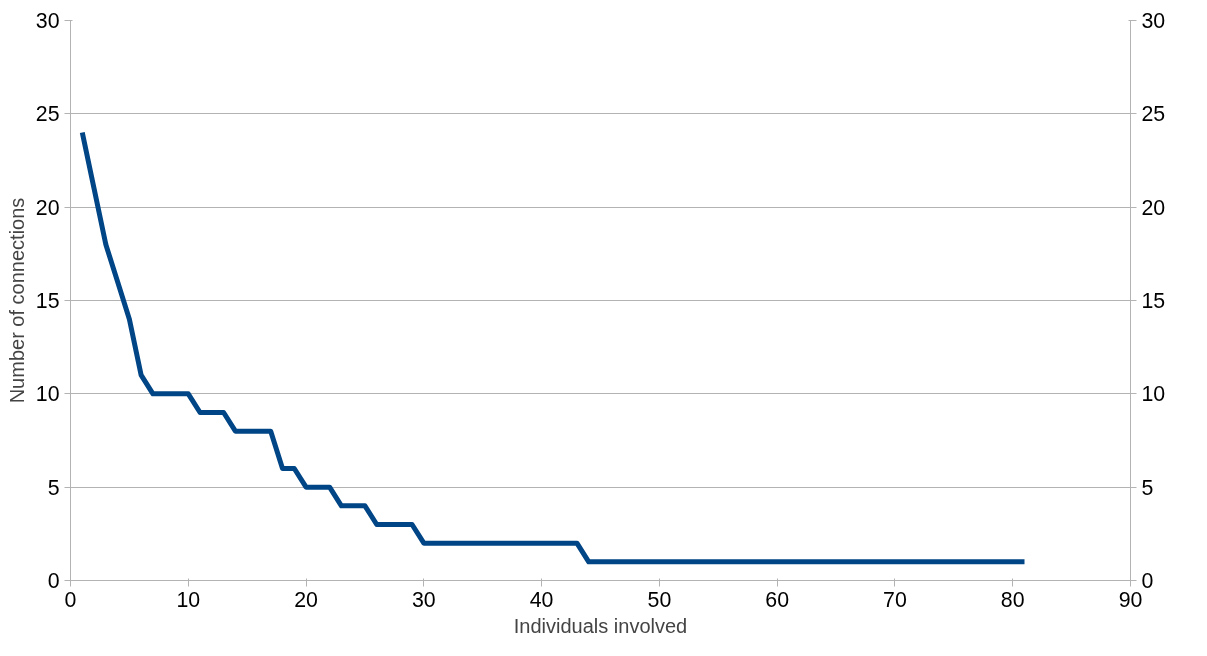  I want to click on y2-tick-label: 20, so click(1153, 207).